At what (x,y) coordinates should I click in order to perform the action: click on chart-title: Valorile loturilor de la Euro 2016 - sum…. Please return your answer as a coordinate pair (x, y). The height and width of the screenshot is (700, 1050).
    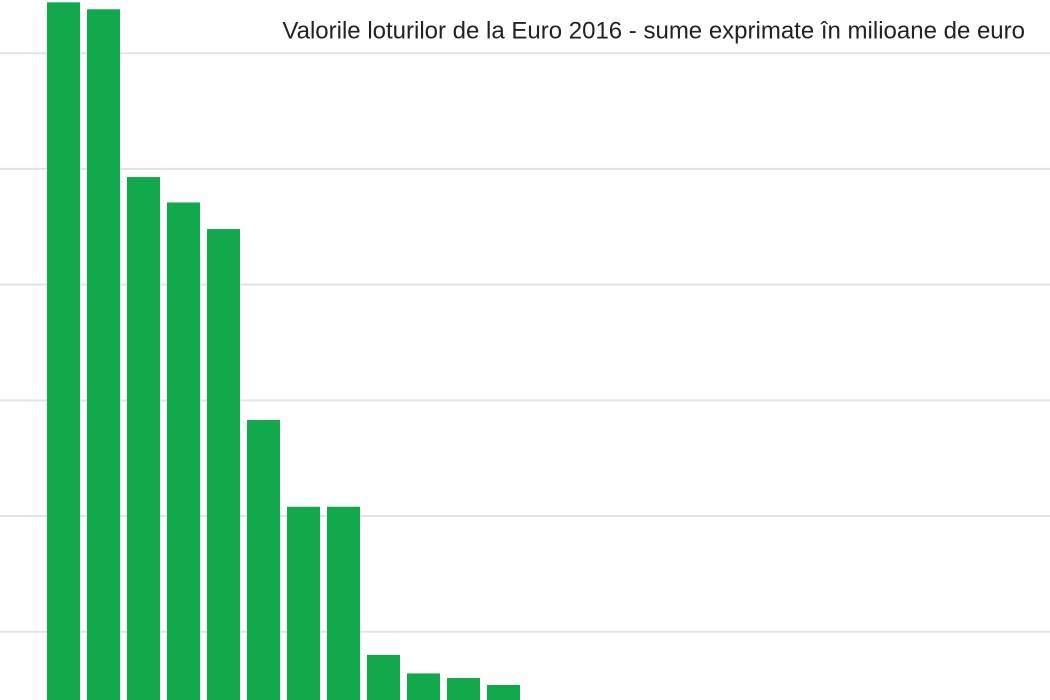
    Looking at the image, I should click on (653, 30).